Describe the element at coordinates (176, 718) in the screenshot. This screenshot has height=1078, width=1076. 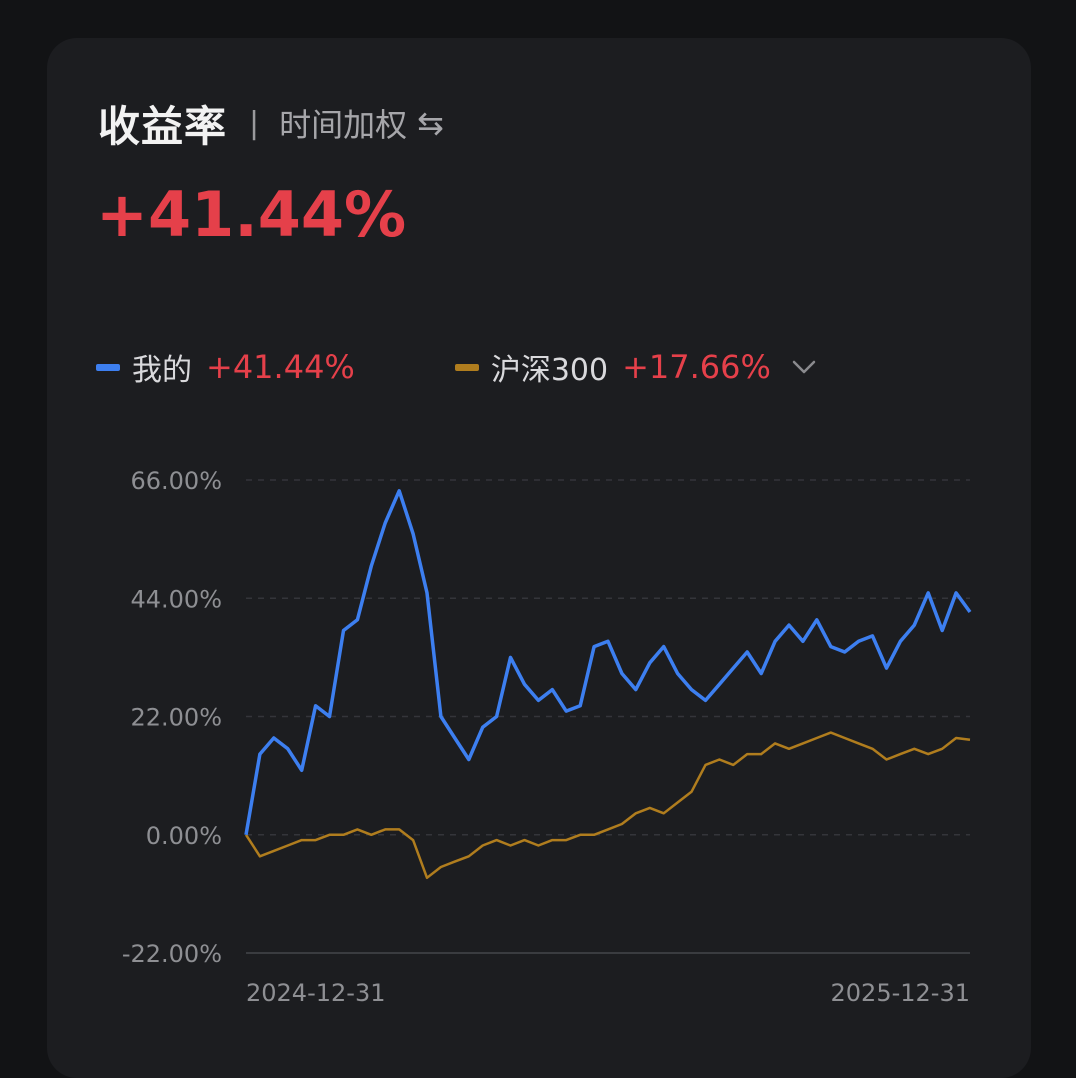
I see `y-tick-label: 22.00%` at that location.